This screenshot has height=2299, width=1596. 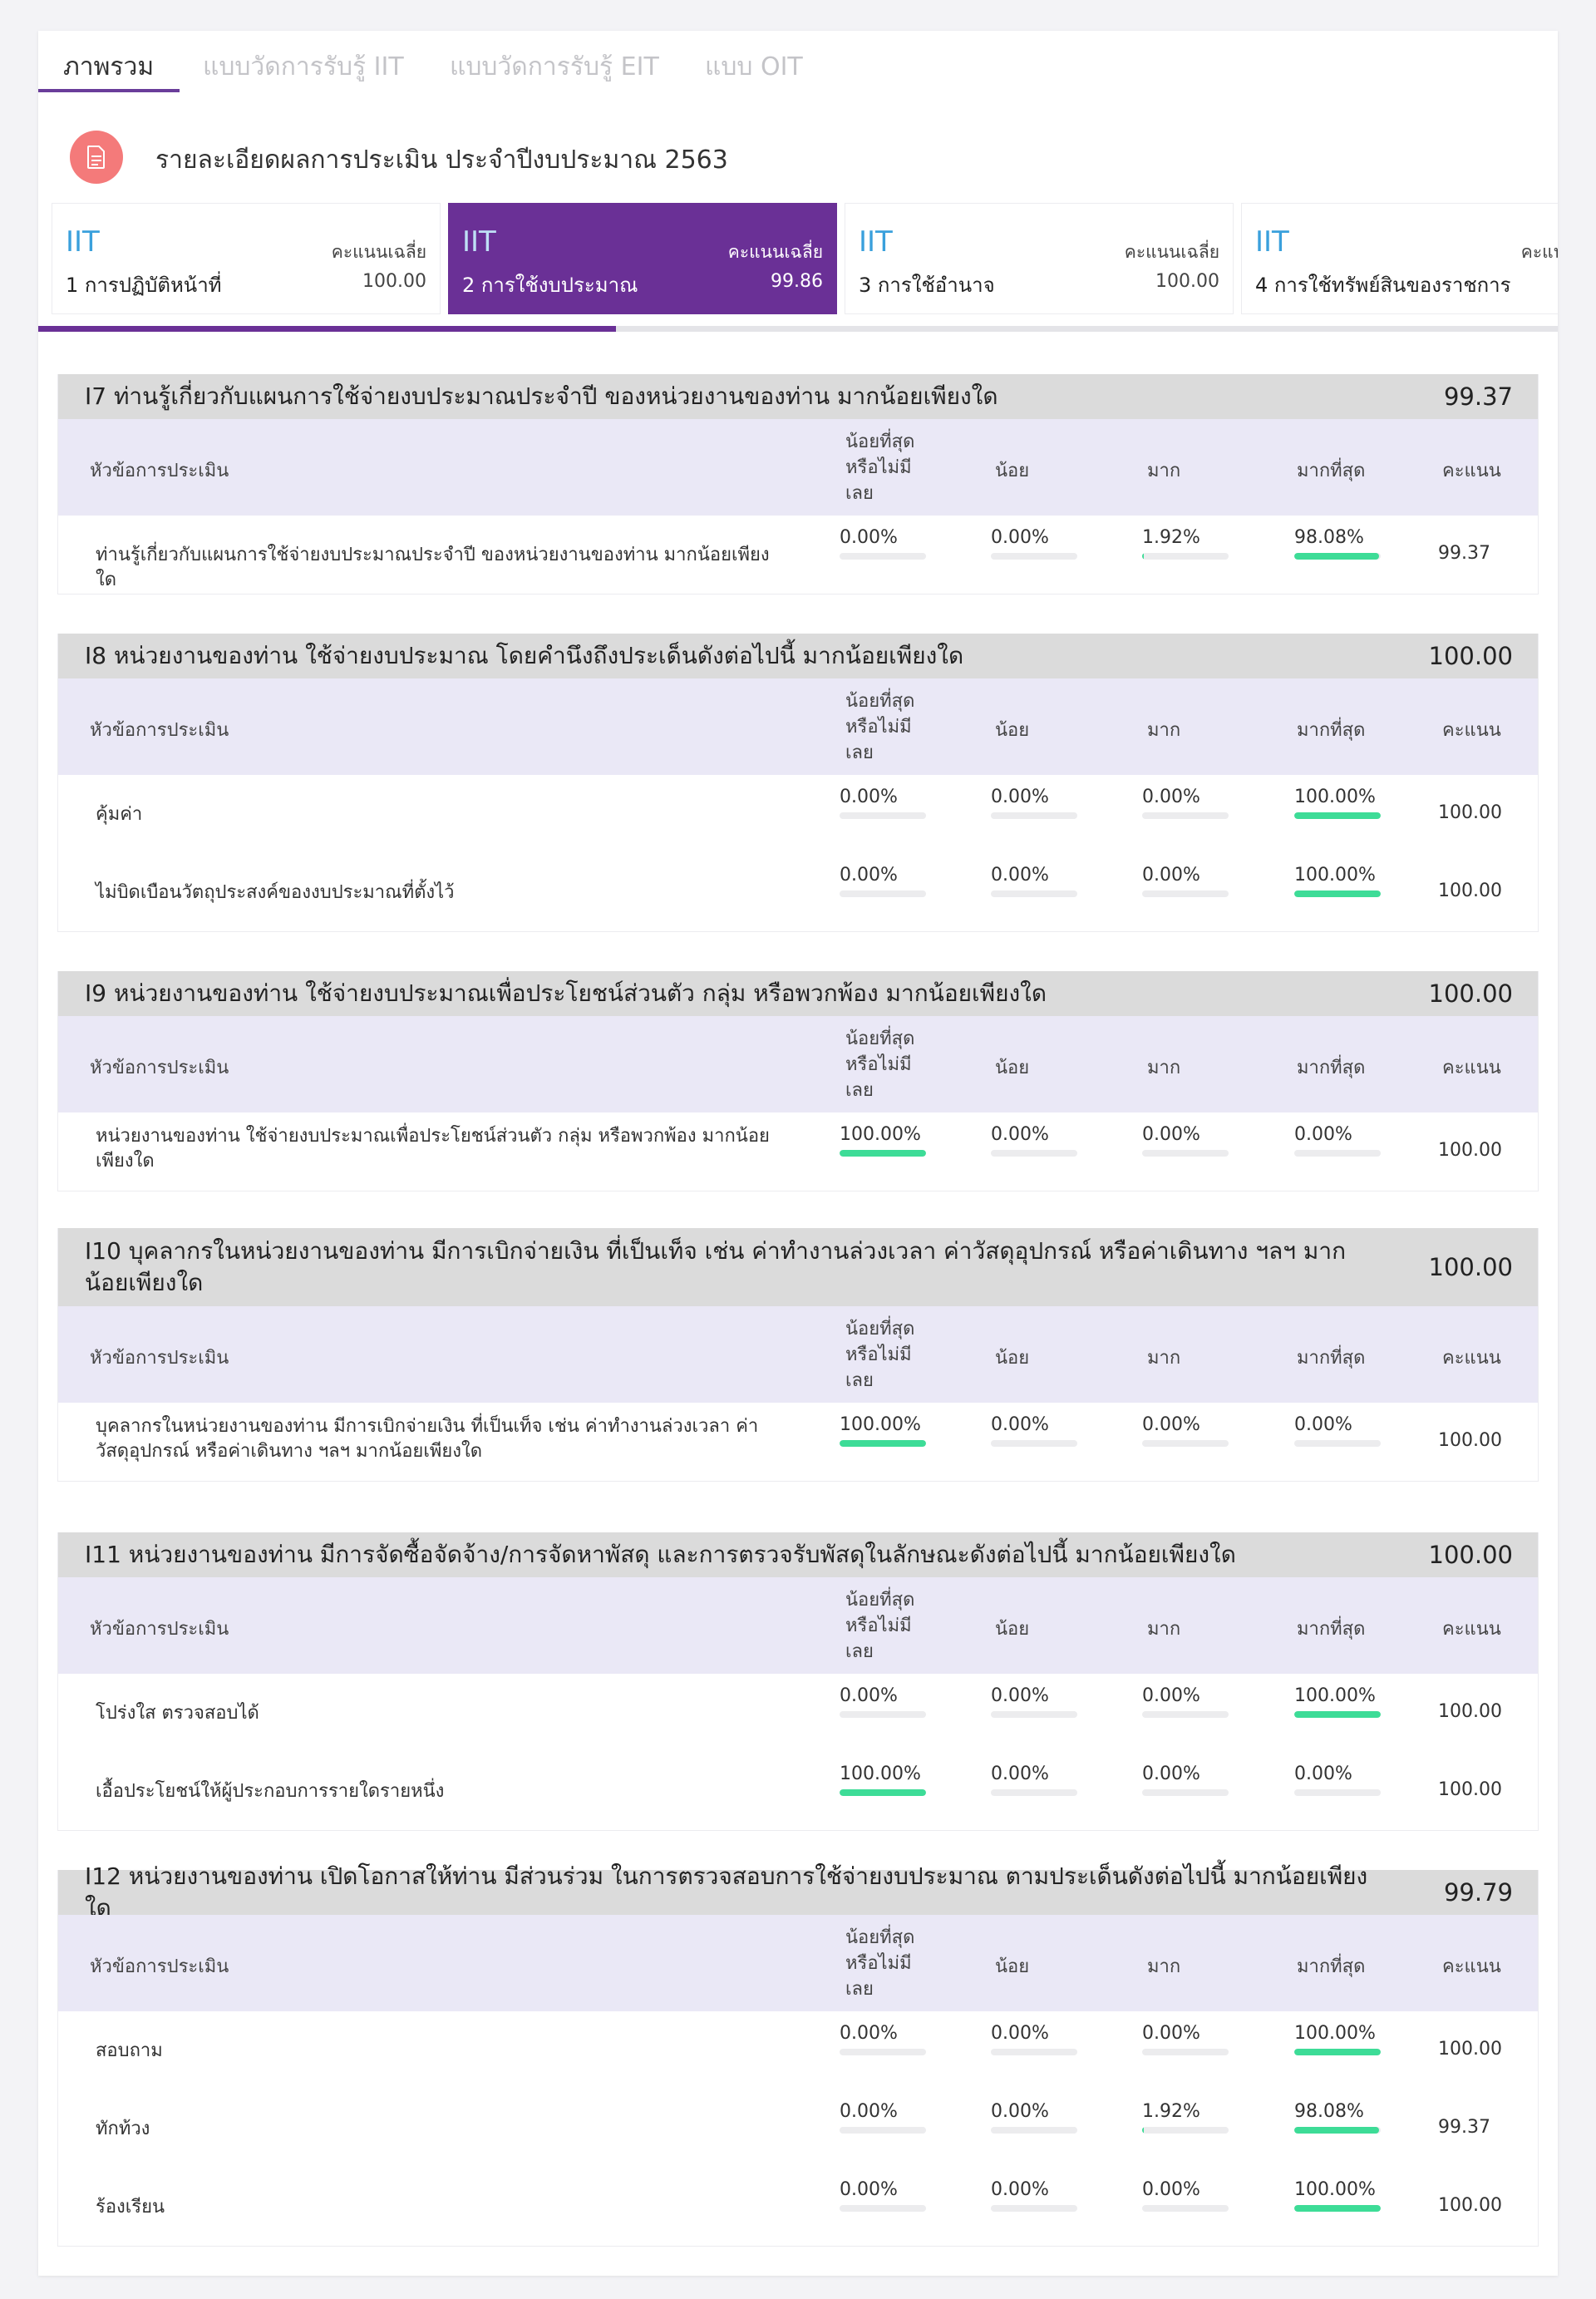 What do you see at coordinates (327, 329) in the screenshot?
I see `indicator-scroll-thumb` at bounding box center [327, 329].